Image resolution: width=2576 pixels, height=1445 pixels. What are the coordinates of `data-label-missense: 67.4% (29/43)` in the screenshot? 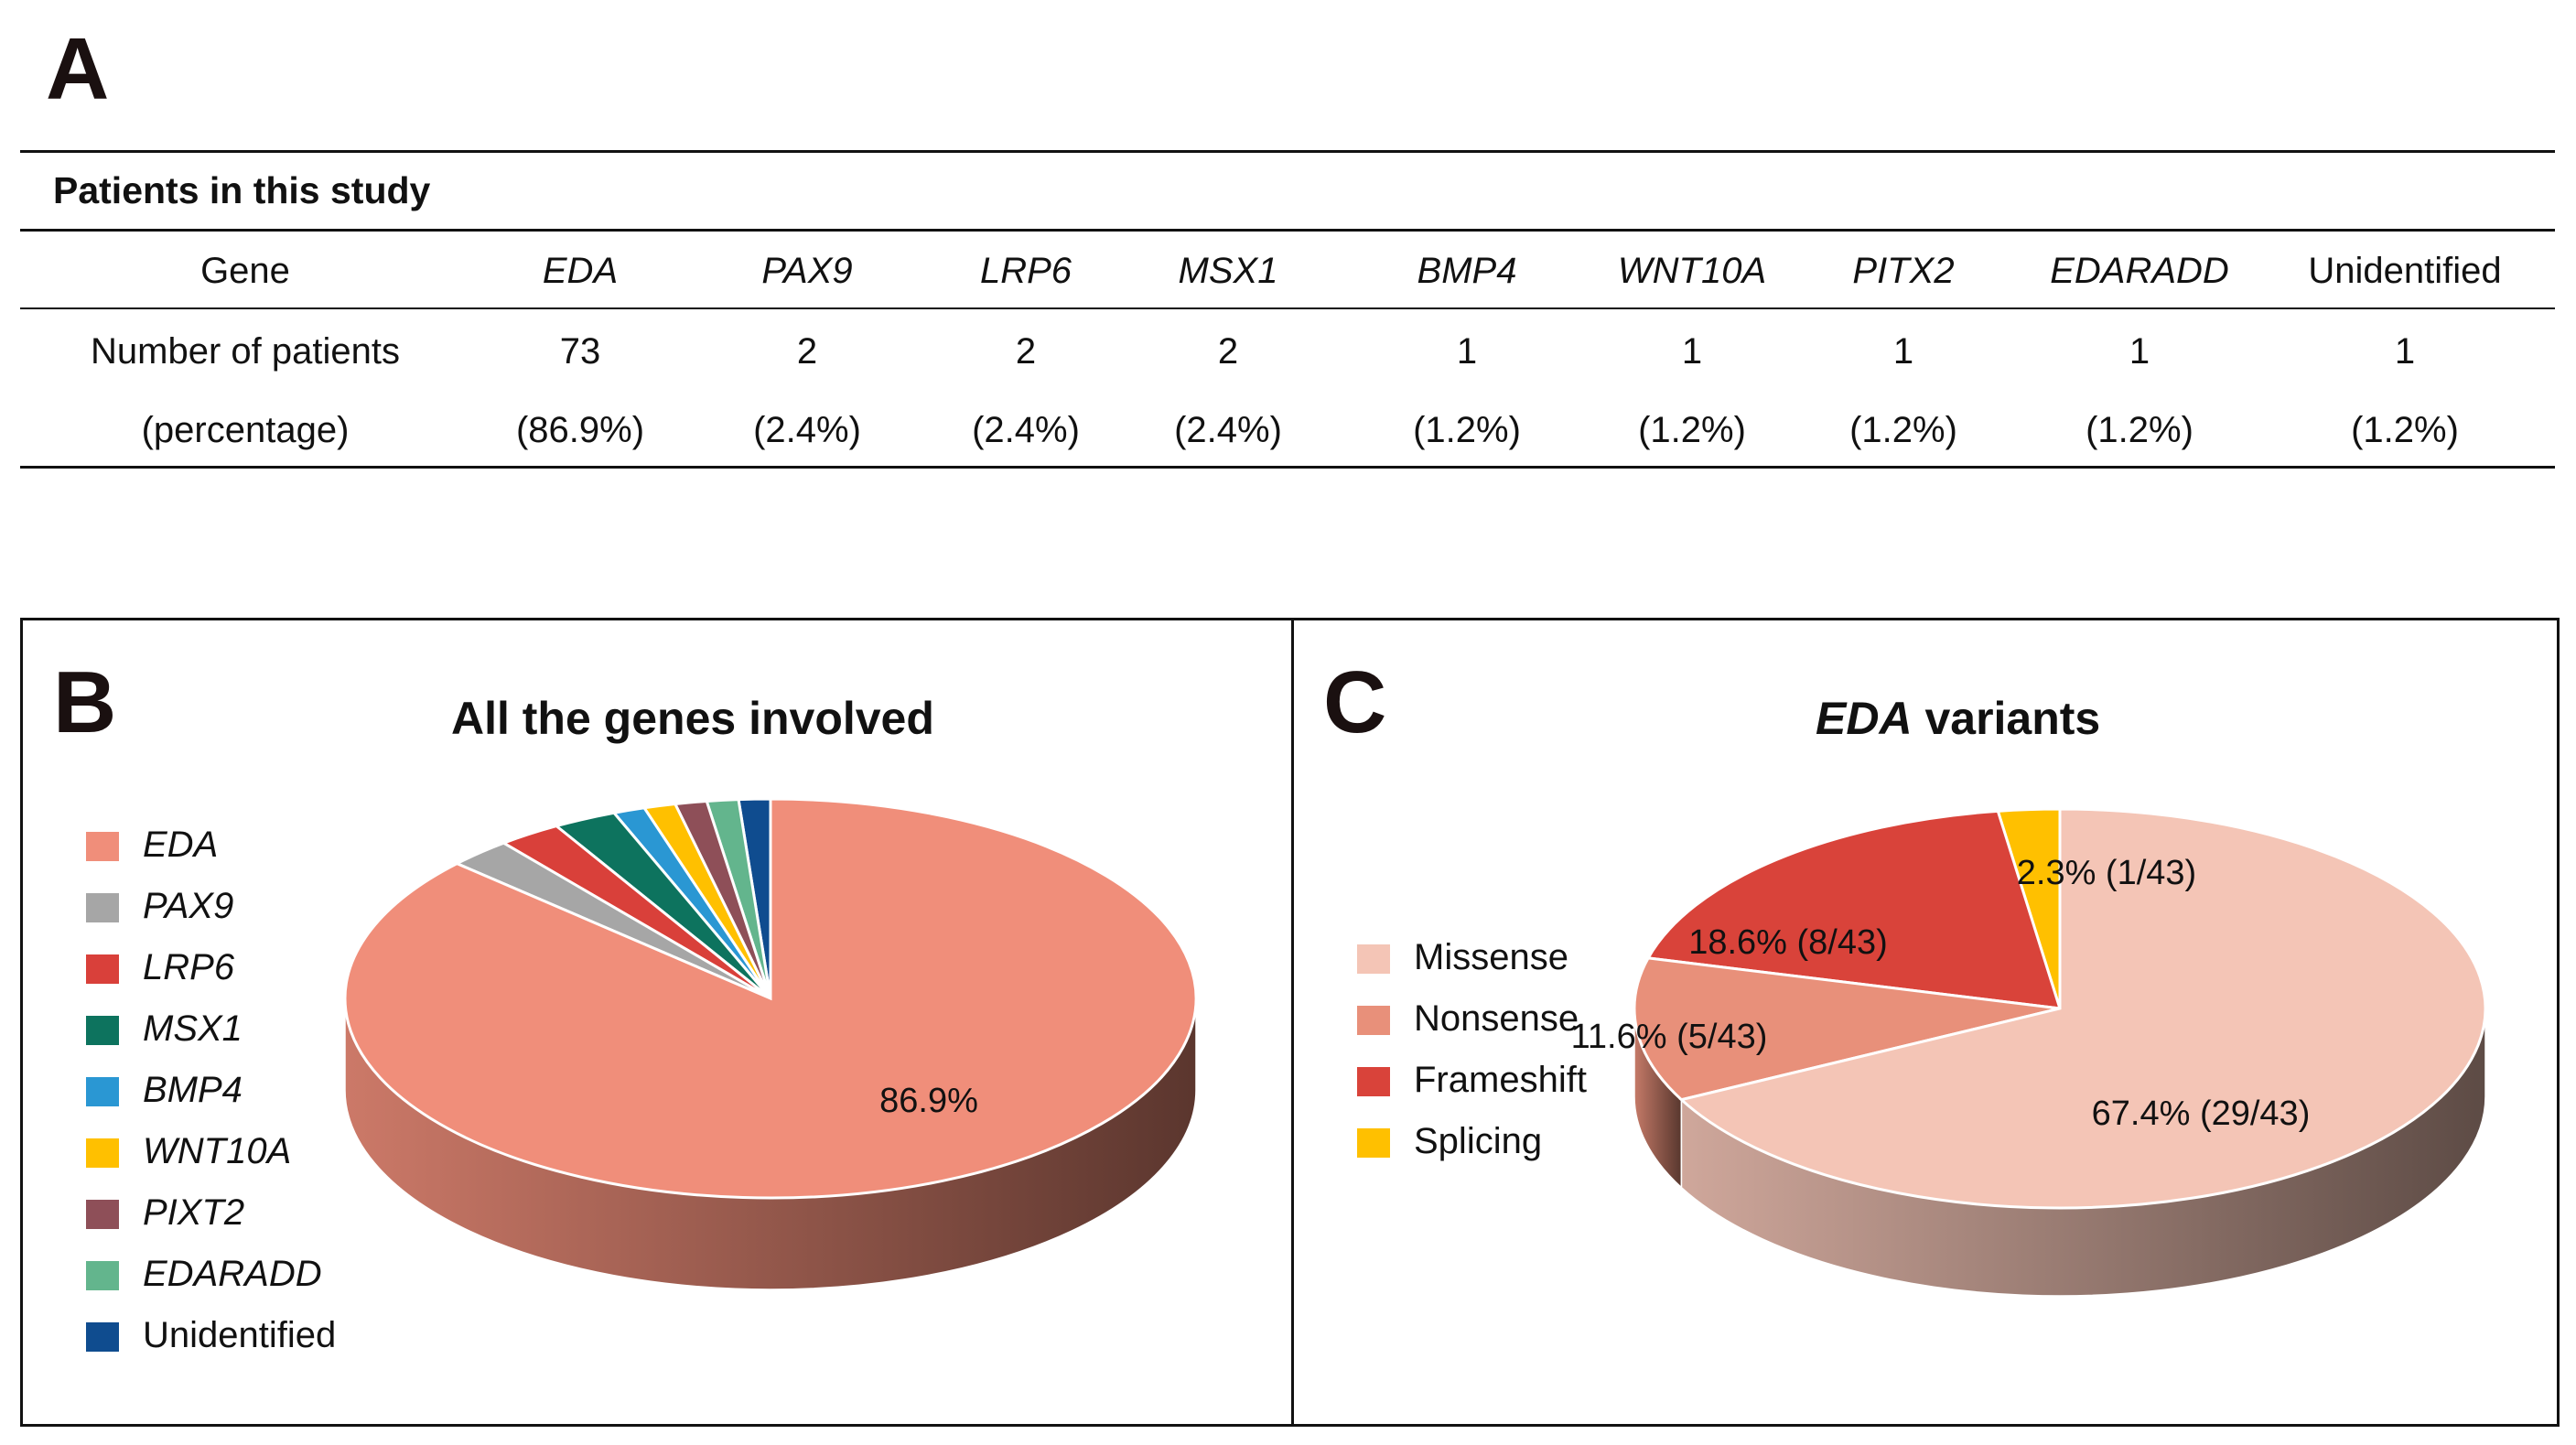 It's located at (2201, 1114).